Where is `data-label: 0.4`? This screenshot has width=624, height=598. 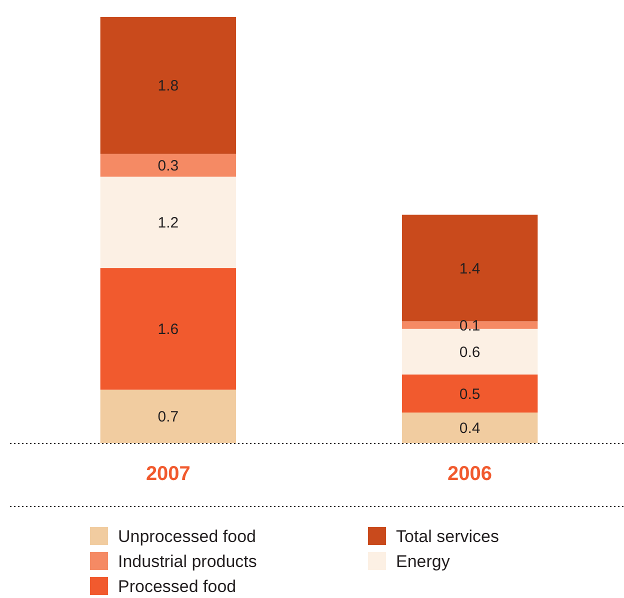 data-label: 0.4 is located at coordinates (469, 429).